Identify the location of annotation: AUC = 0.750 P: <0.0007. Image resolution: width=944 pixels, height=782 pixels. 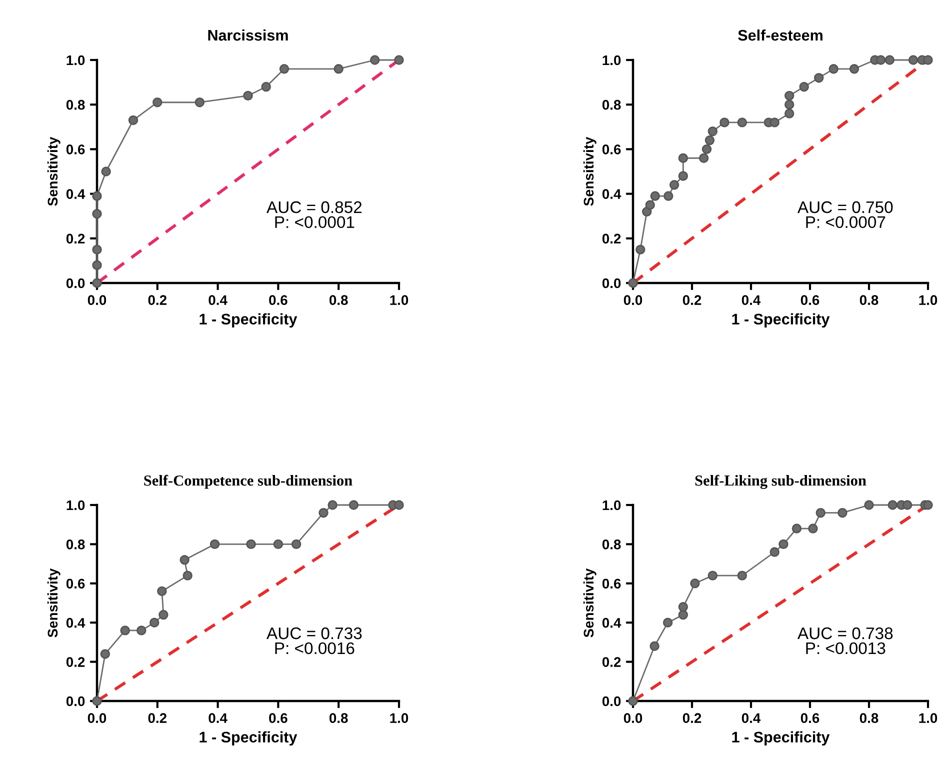
(845, 214).